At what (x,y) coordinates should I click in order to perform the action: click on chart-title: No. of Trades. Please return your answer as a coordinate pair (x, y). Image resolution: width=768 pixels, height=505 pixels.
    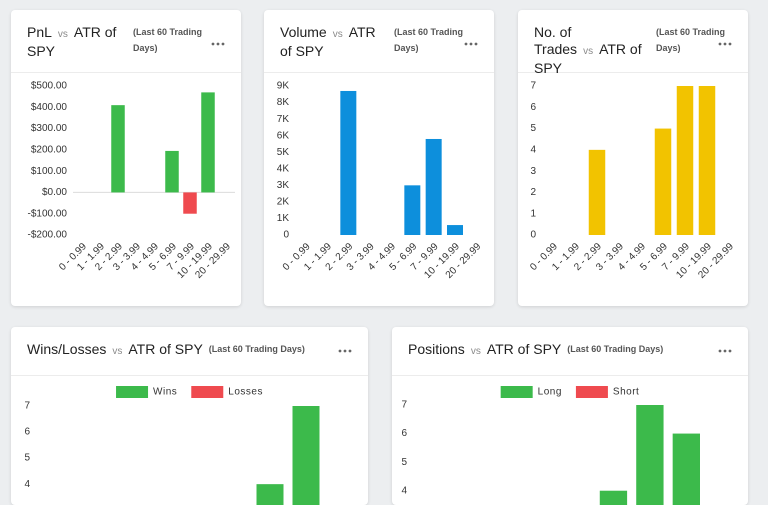
    Looking at the image, I should click on (556, 40).